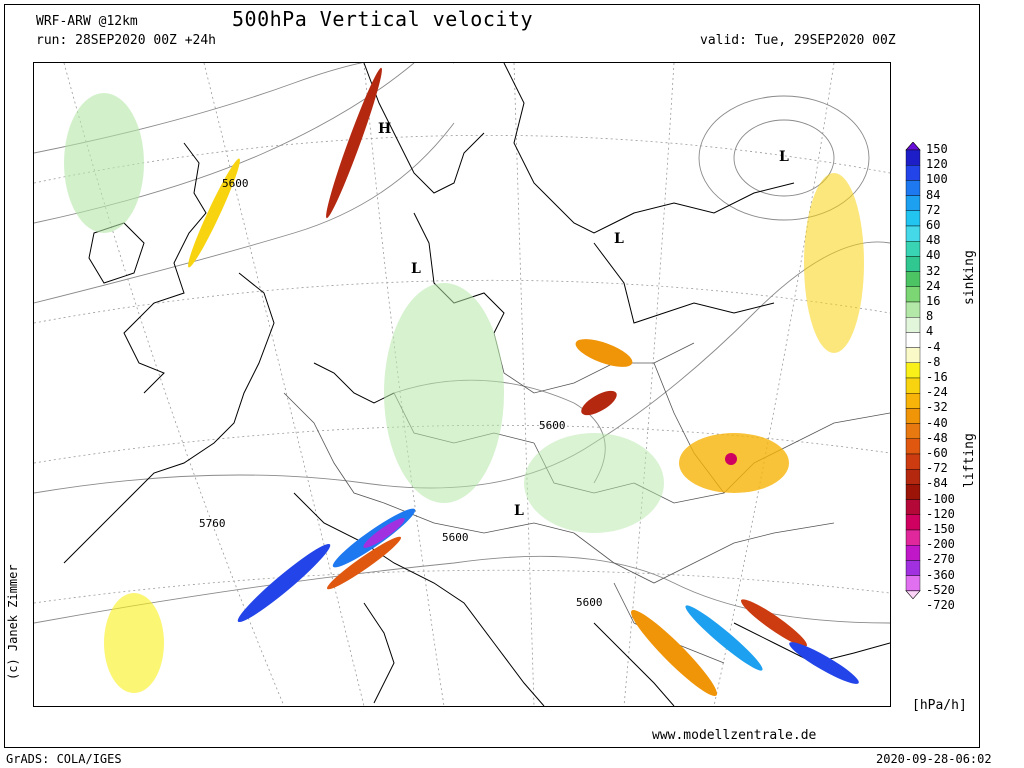 The image size is (1024, 768). I want to click on author-credit: (c) Janek Zimmer, so click(13, 622).